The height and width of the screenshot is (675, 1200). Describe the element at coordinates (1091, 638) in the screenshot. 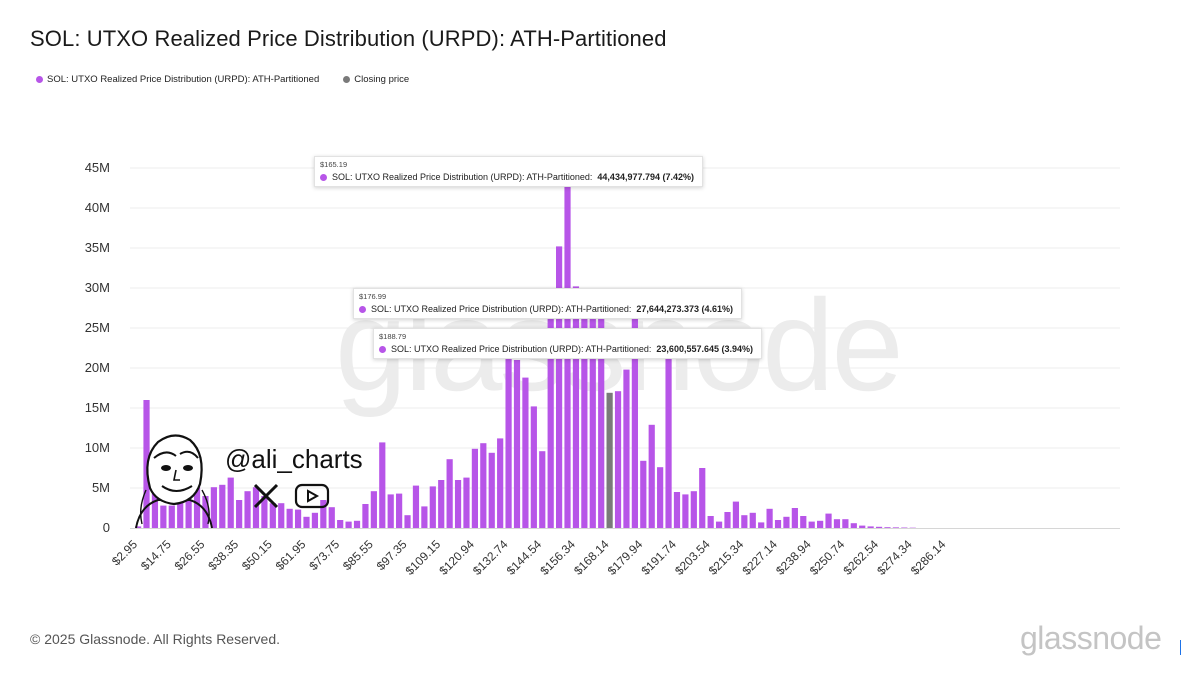

I see `glassnode-logo: glassnode` at that location.